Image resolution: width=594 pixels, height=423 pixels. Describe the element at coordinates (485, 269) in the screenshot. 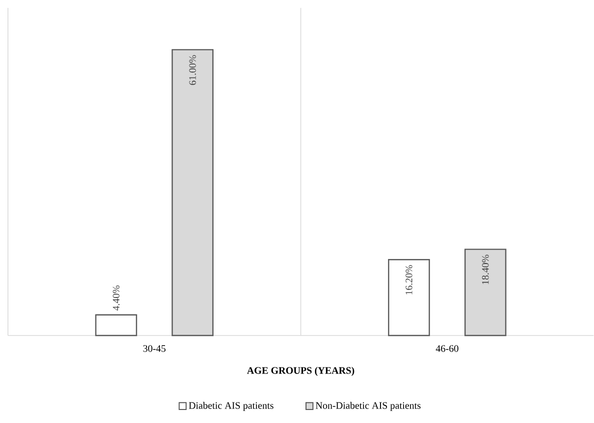

I see `data-label: 18.40%` at that location.